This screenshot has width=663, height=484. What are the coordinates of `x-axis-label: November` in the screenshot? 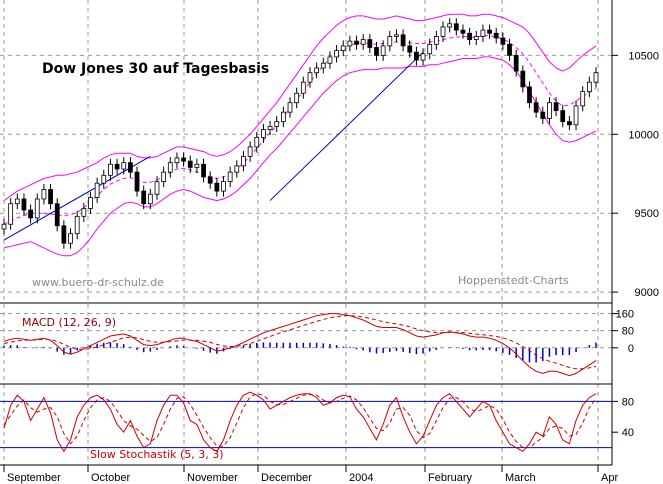 It's located at (212, 478).